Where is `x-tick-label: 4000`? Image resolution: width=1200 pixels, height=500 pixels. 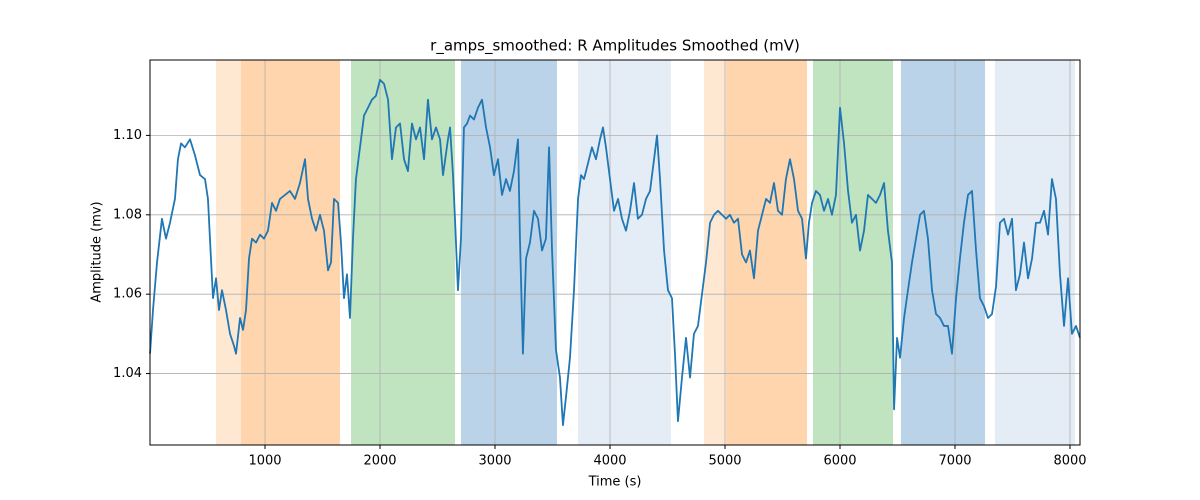 x-tick-label: 4000 is located at coordinates (609, 461).